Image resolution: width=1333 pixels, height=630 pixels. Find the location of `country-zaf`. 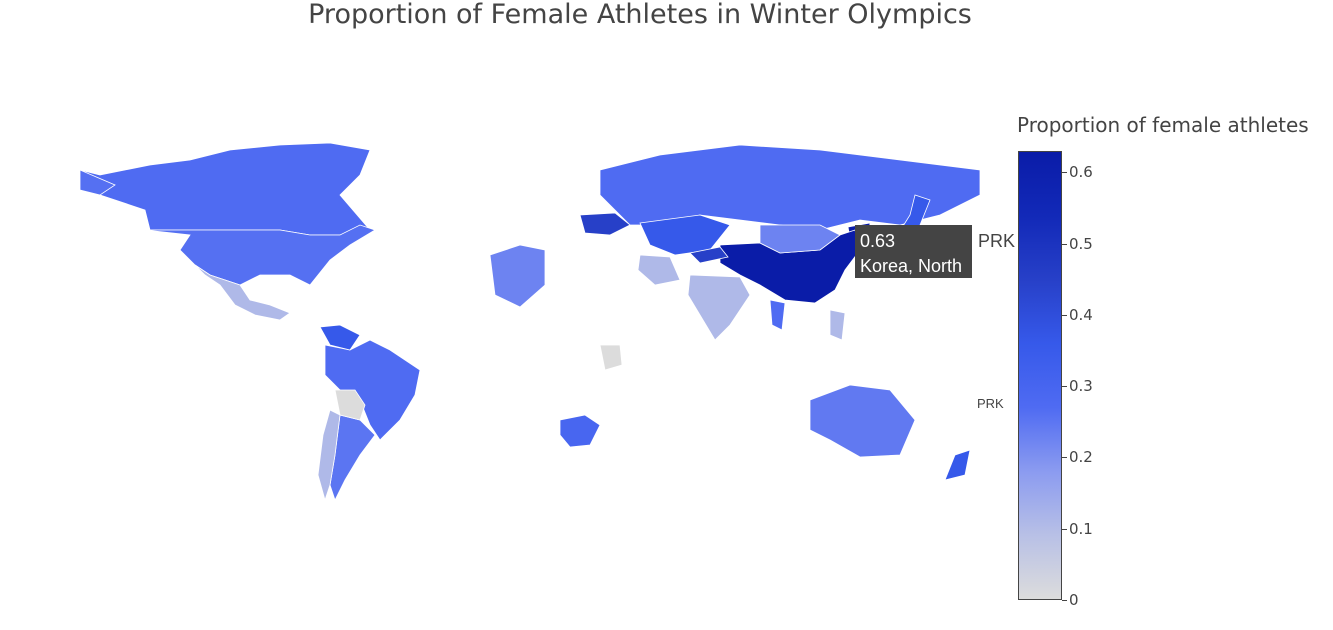

country-zaf is located at coordinates (580, 431).